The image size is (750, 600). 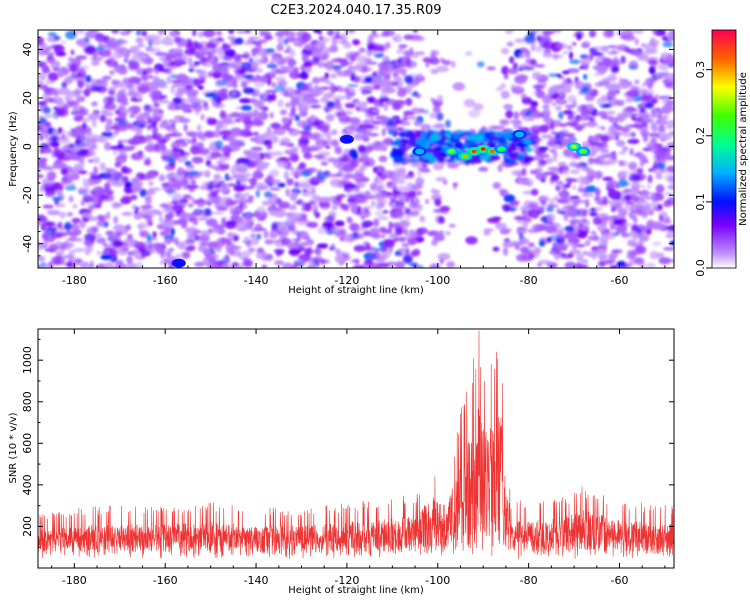 I want to click on colorbar-label: Normalized spectral amplitude, so click(x=743, y=149).